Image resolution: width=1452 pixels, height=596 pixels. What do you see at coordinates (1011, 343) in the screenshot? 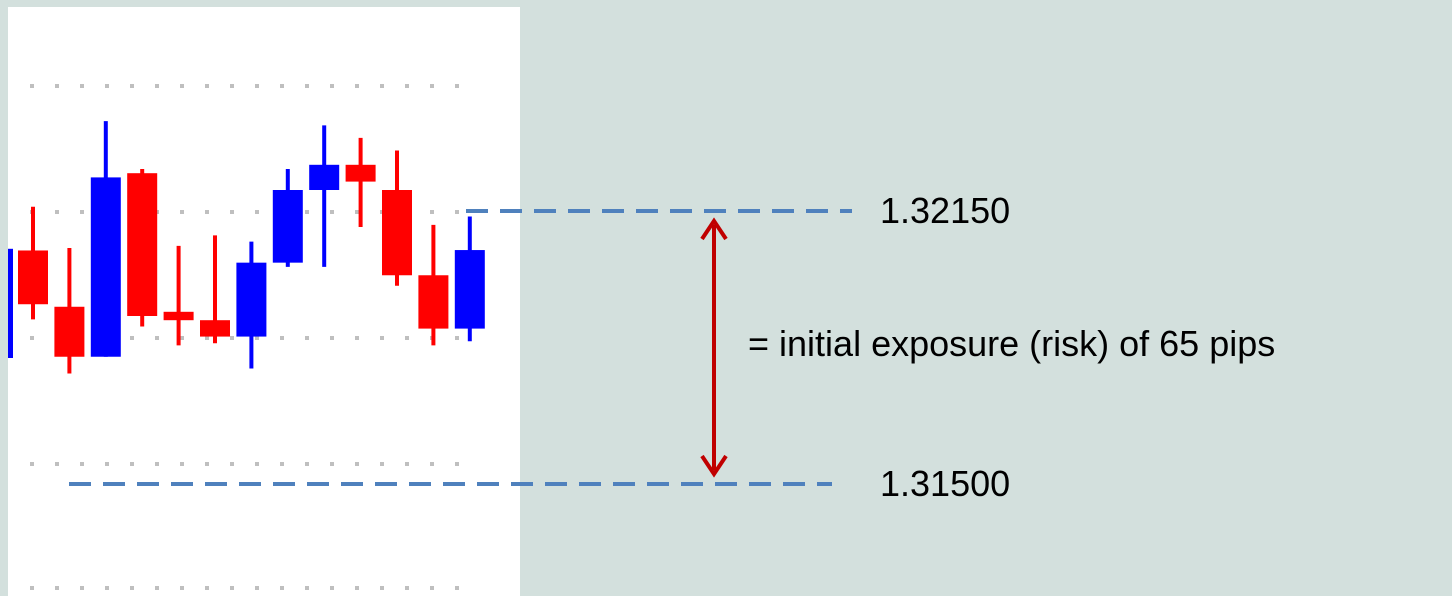
I see `risk-annotation: = initial exposure (risk) of 65 pips` at bounding box center [1011, 343].